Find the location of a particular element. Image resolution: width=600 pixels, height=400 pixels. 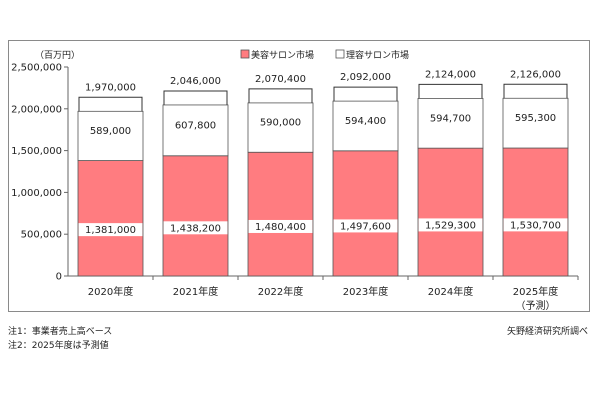

legend-label-beauty: 美容サロン市場 is located at coordinates (282, 55).